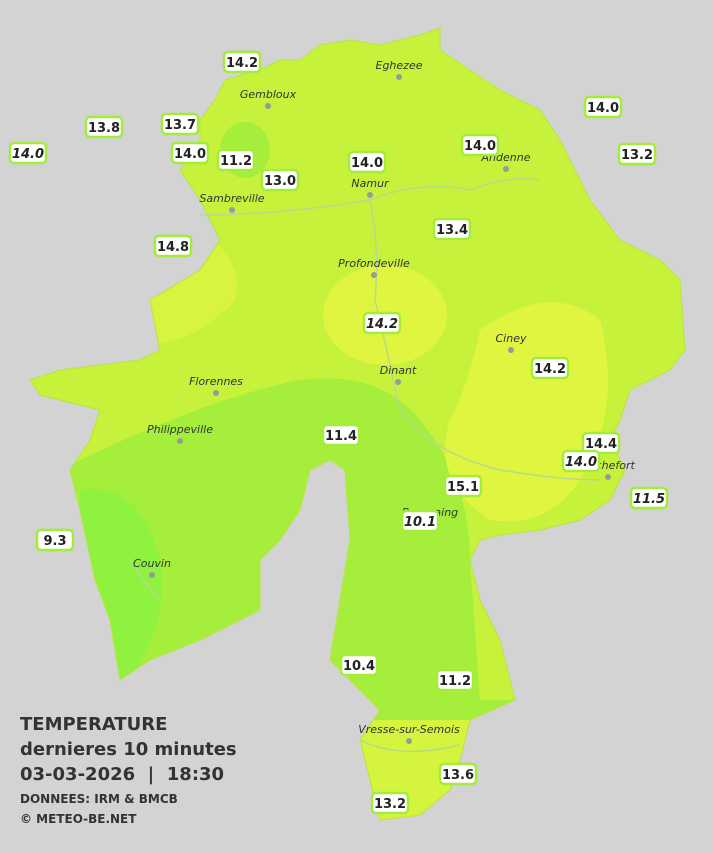 This screenshot has height=853, width=713. I want to click on station-value: 10.4, so click(359, 666).